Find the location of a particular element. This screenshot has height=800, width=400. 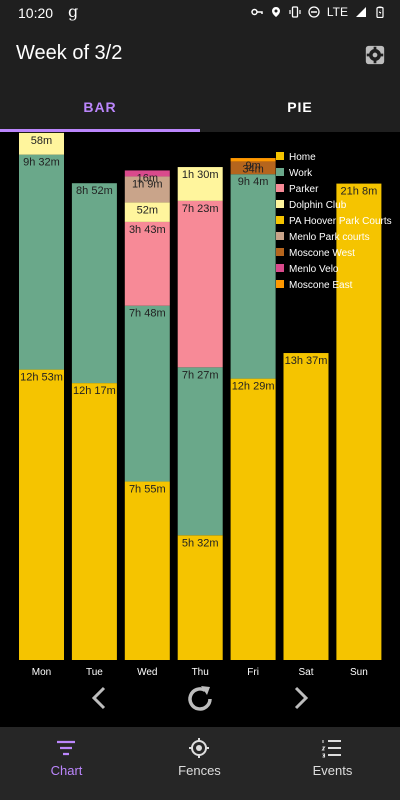

data-label-fri-6: 34m is located at coordinates (252, 169).